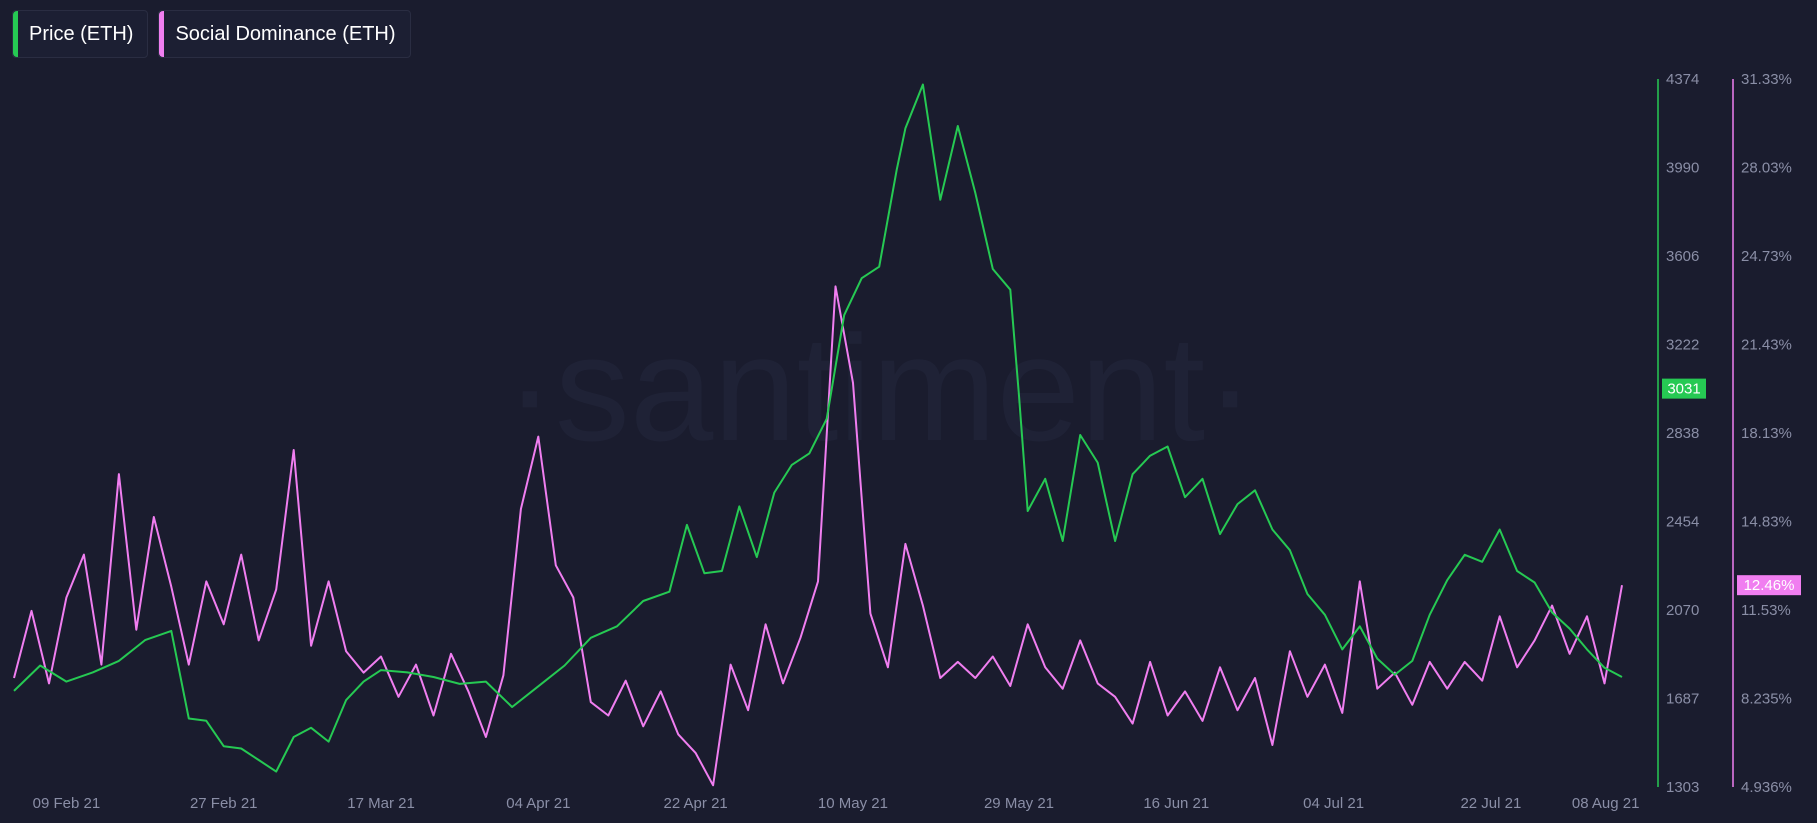  Describe the element at coordinates (1766, 610) in the screenshot. I see `social-dominance-axis-tick-label: 11.53%` at that location.